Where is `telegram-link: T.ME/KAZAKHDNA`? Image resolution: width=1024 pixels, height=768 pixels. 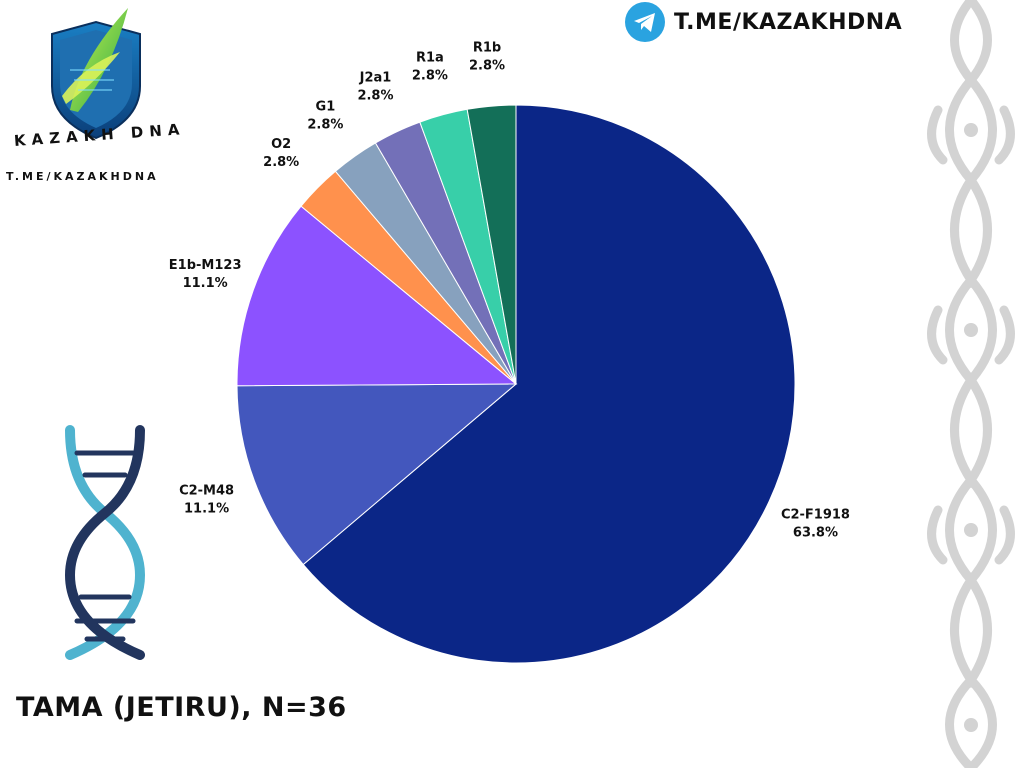 telegram-link: T.ME/KAZAKHDNA is located at coordinates (763, 22).